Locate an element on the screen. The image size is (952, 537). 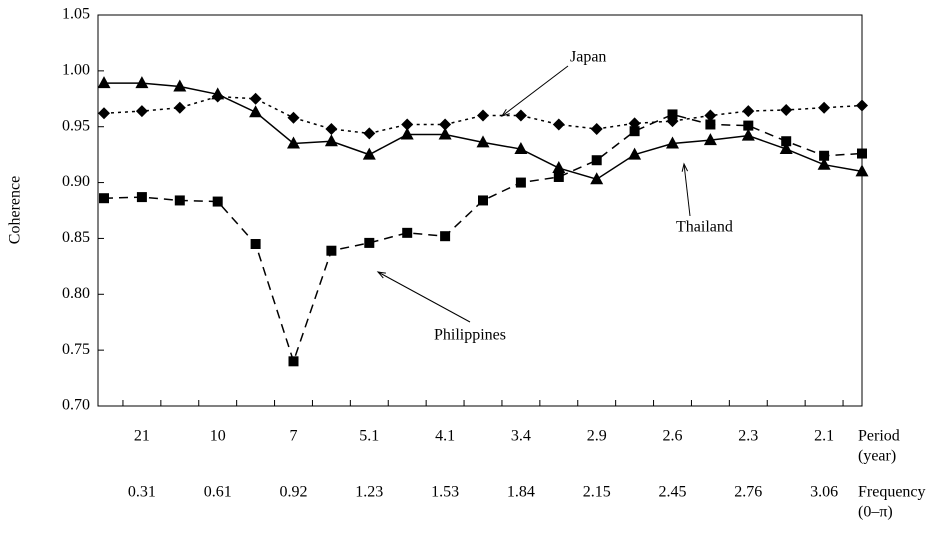
x-tick-label: 2.6 is located at coordinates (673, 436).